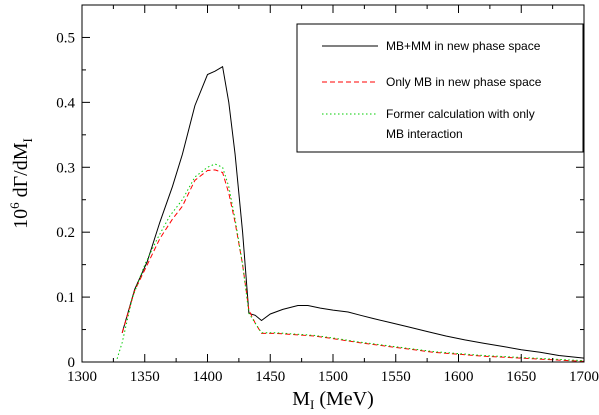  I want to click on y-axis-title-pre: 10, so click(21, 219).